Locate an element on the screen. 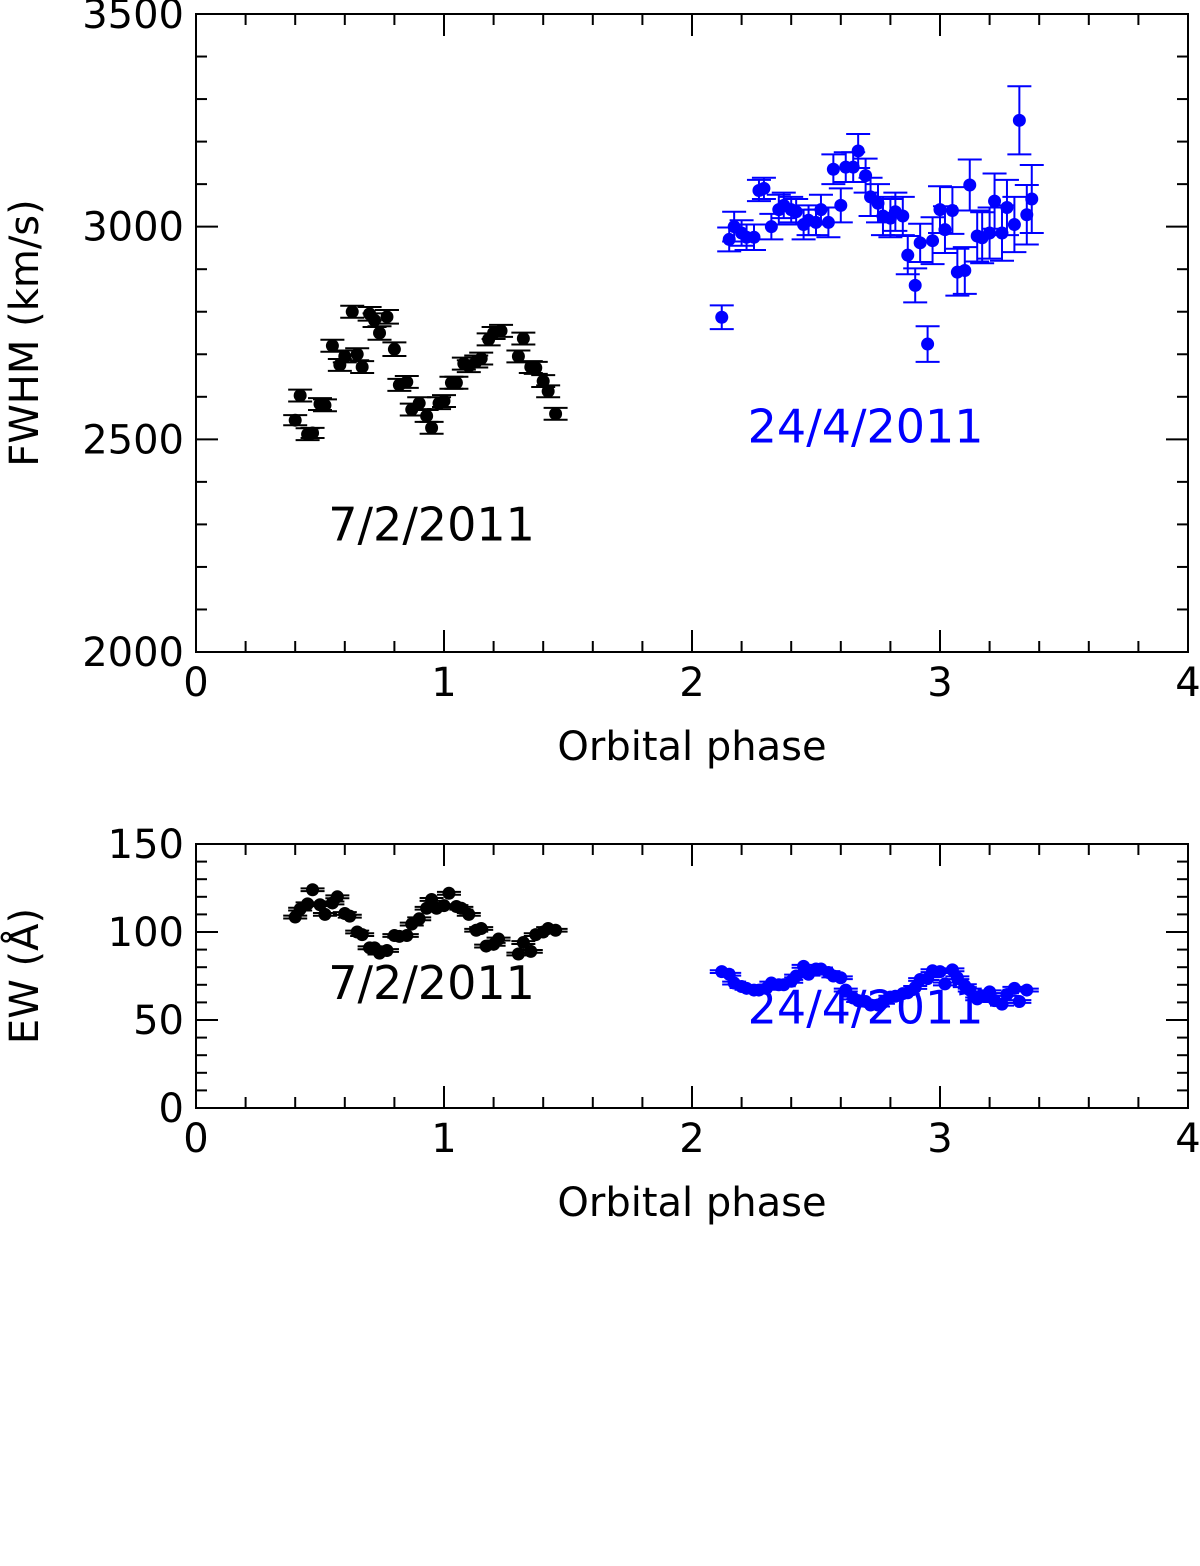 This screenshot has width=1200, height=1566. fwhm-date-label-apr: 24/4/2011 is located at coordinates (866, 427).